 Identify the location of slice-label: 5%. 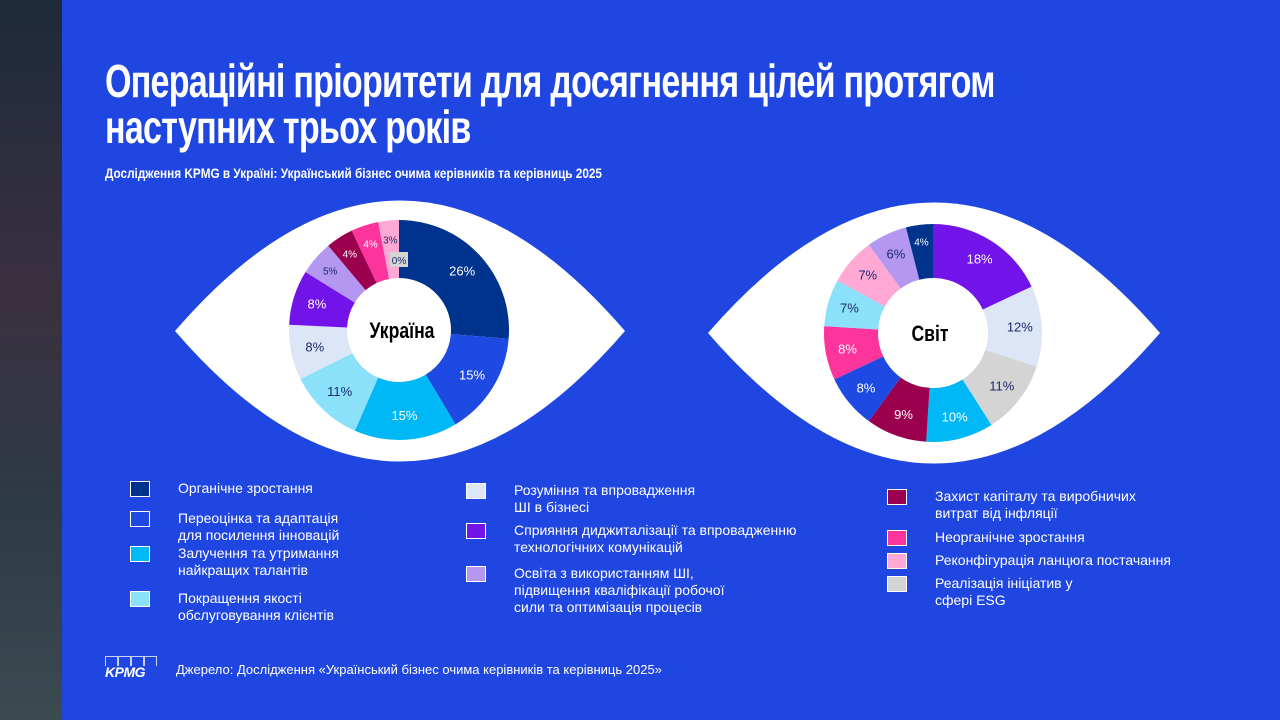
(330, 271).